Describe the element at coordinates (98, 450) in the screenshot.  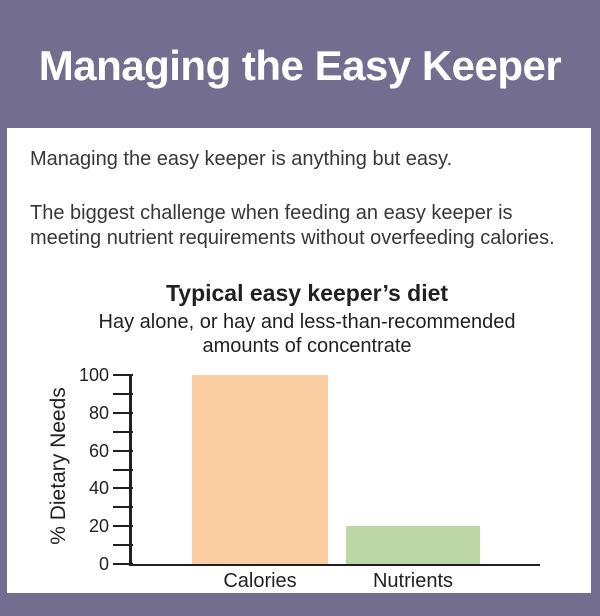
I see `y-tick-label: 60` at that location.